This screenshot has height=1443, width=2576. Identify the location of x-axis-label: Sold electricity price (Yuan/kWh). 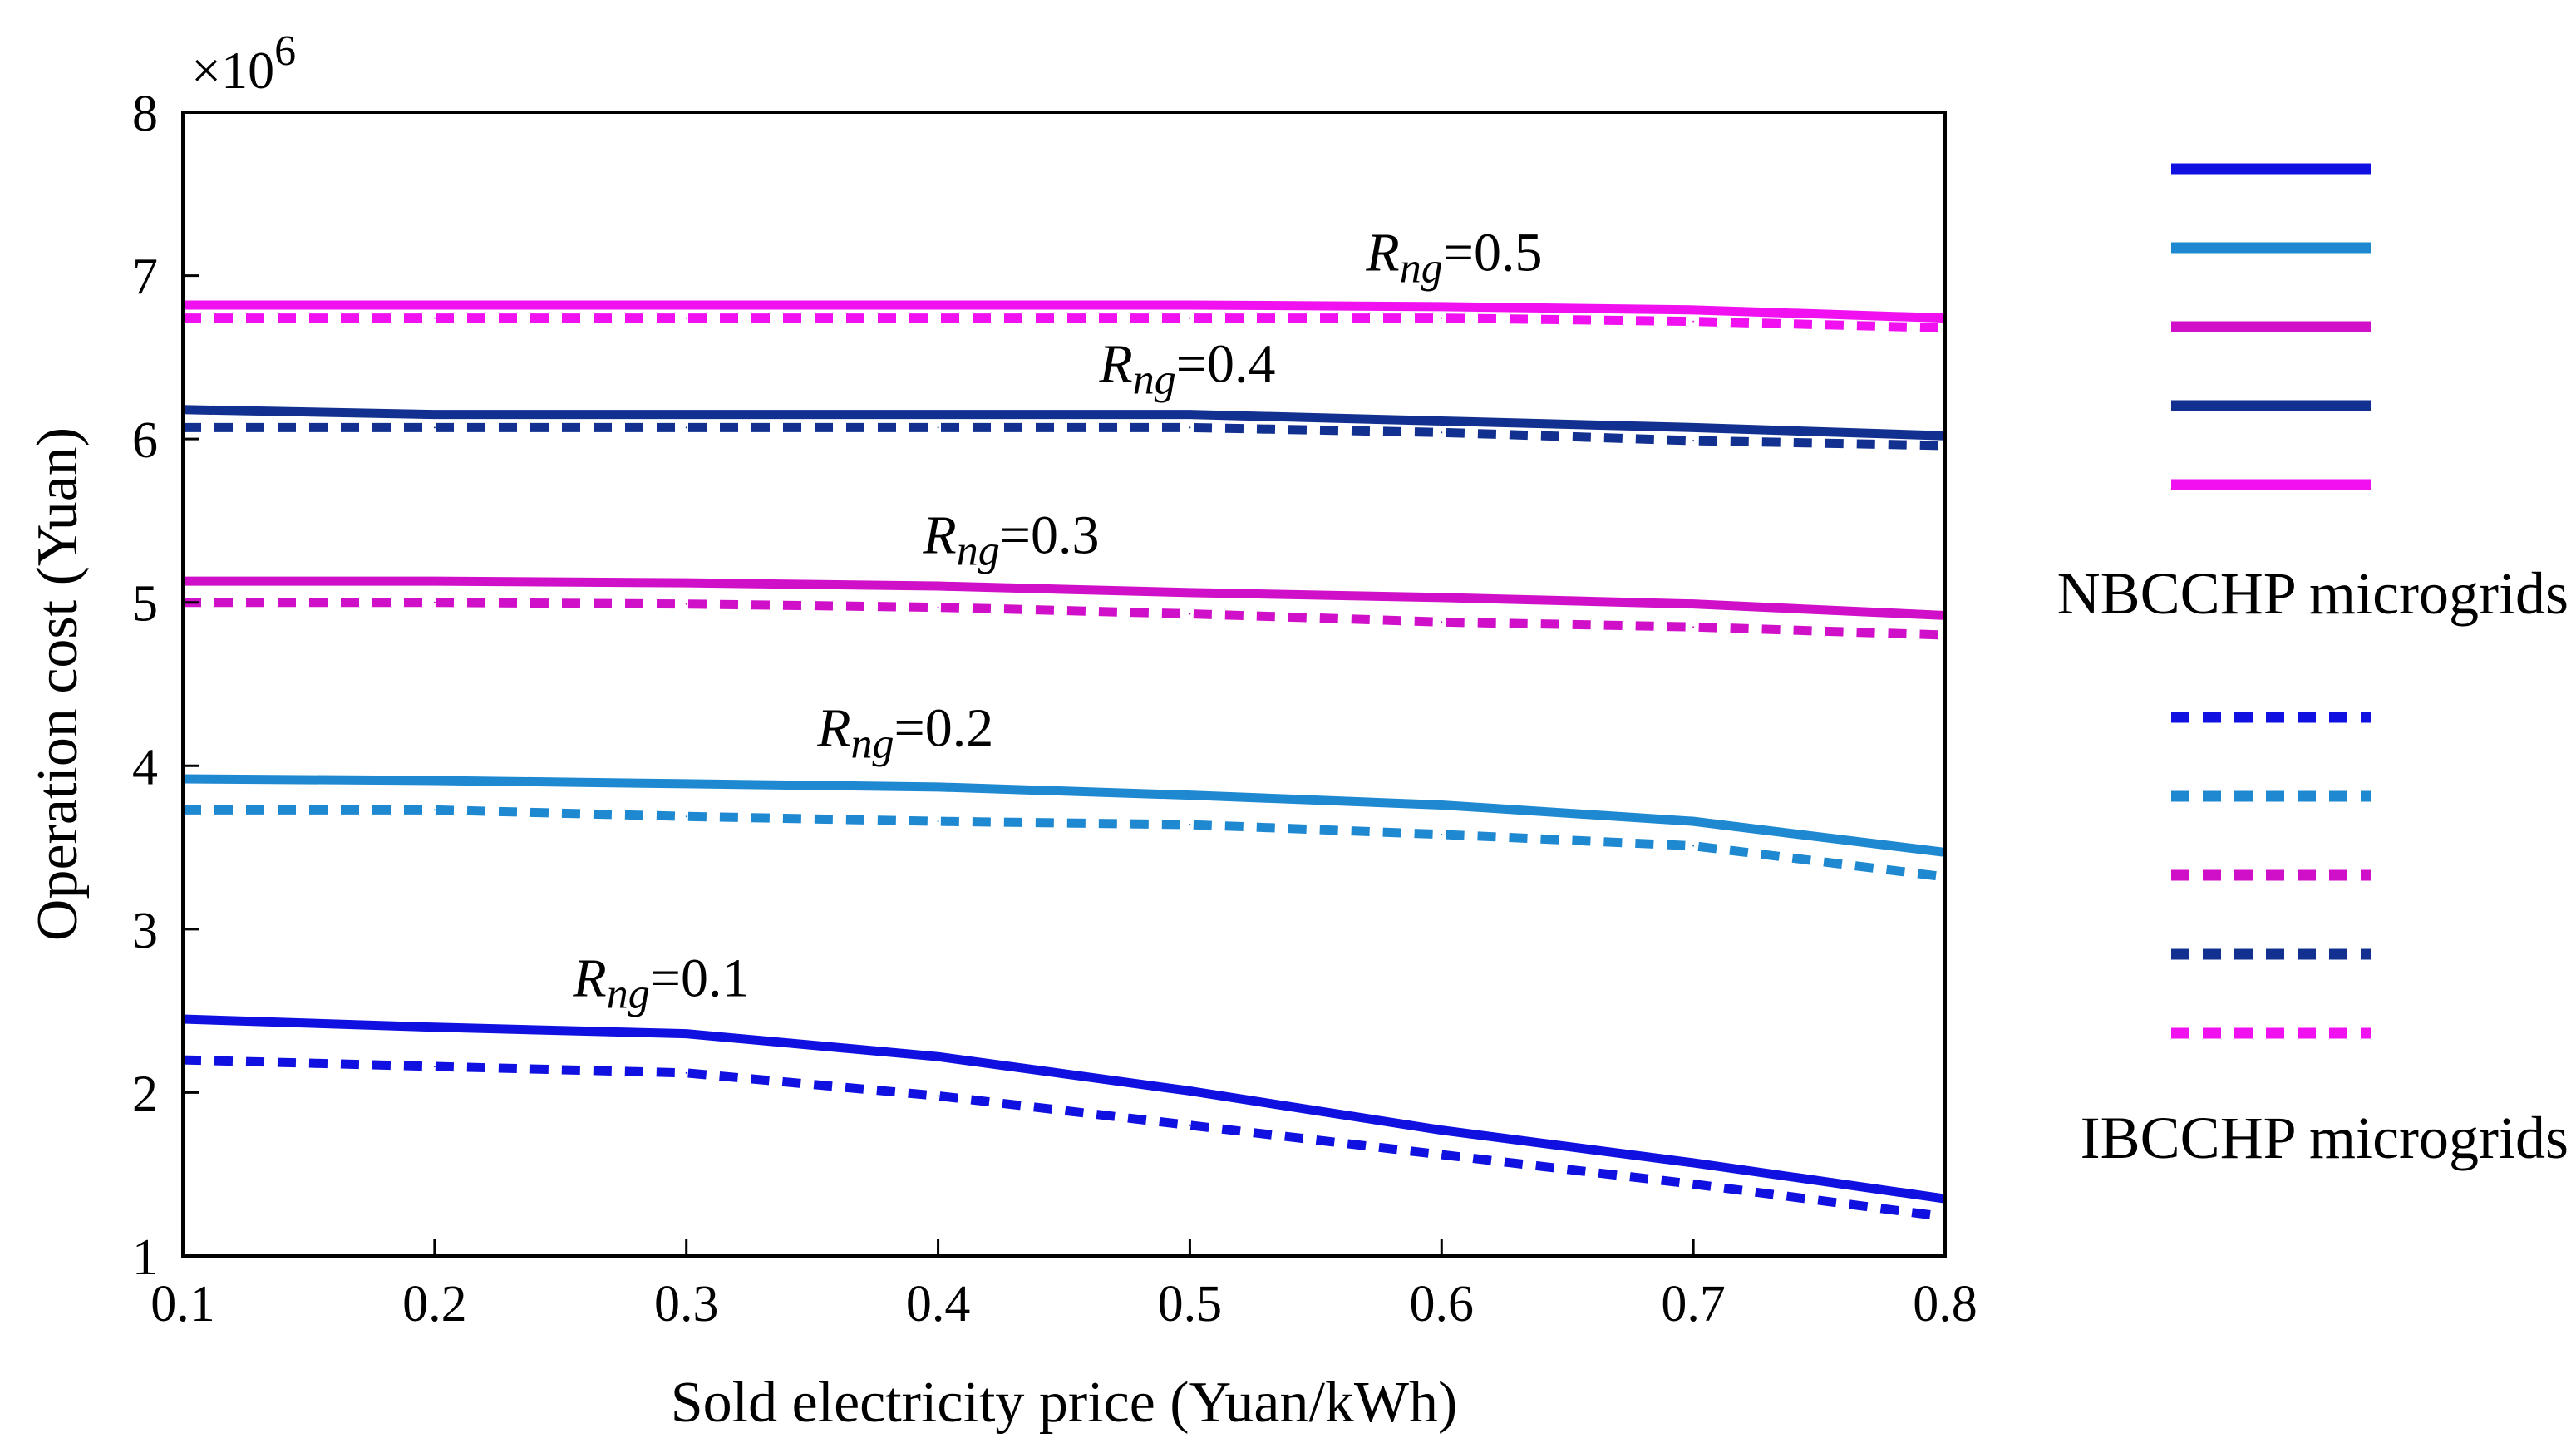
(1064, 1403).